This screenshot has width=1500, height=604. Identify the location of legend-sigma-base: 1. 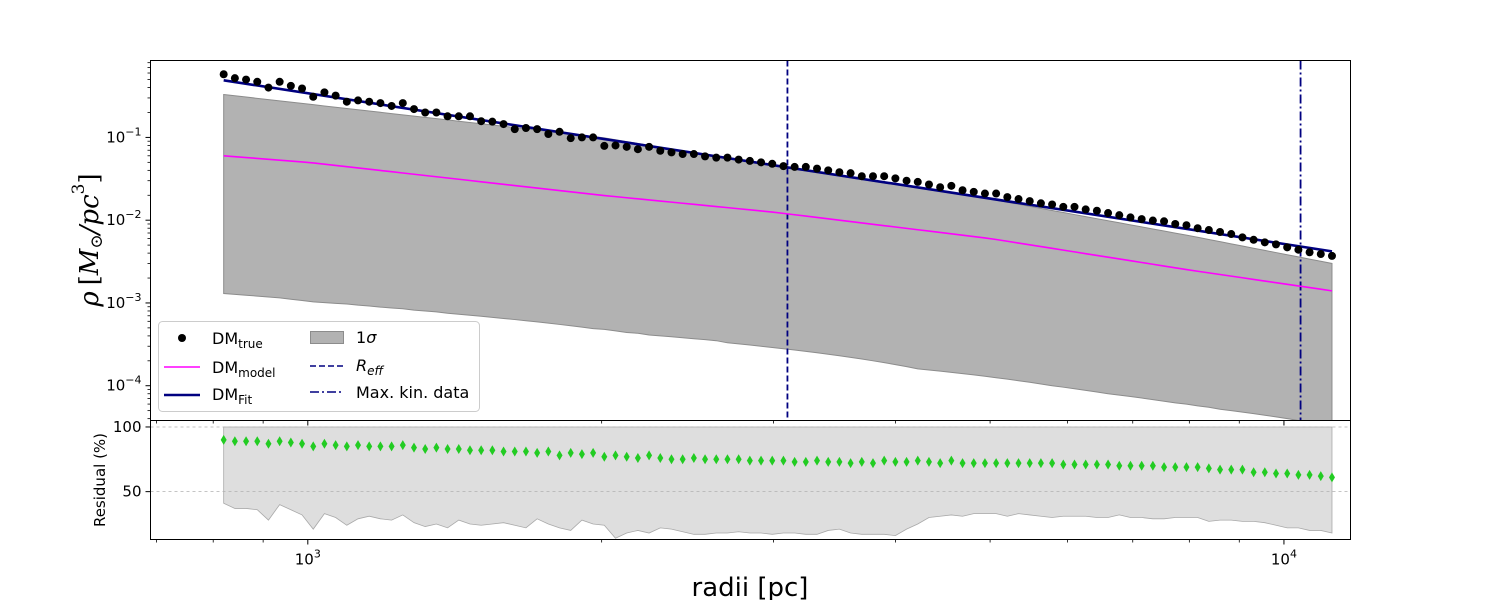
(361, 337).